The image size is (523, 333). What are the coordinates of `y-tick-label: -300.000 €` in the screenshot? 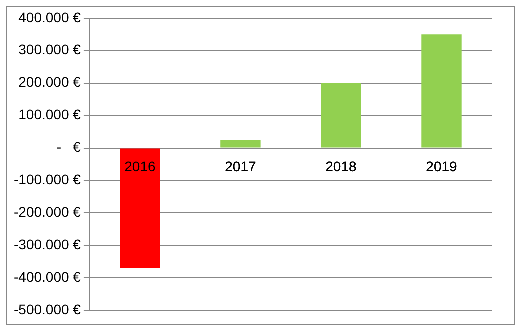 It's located at (48, 244).